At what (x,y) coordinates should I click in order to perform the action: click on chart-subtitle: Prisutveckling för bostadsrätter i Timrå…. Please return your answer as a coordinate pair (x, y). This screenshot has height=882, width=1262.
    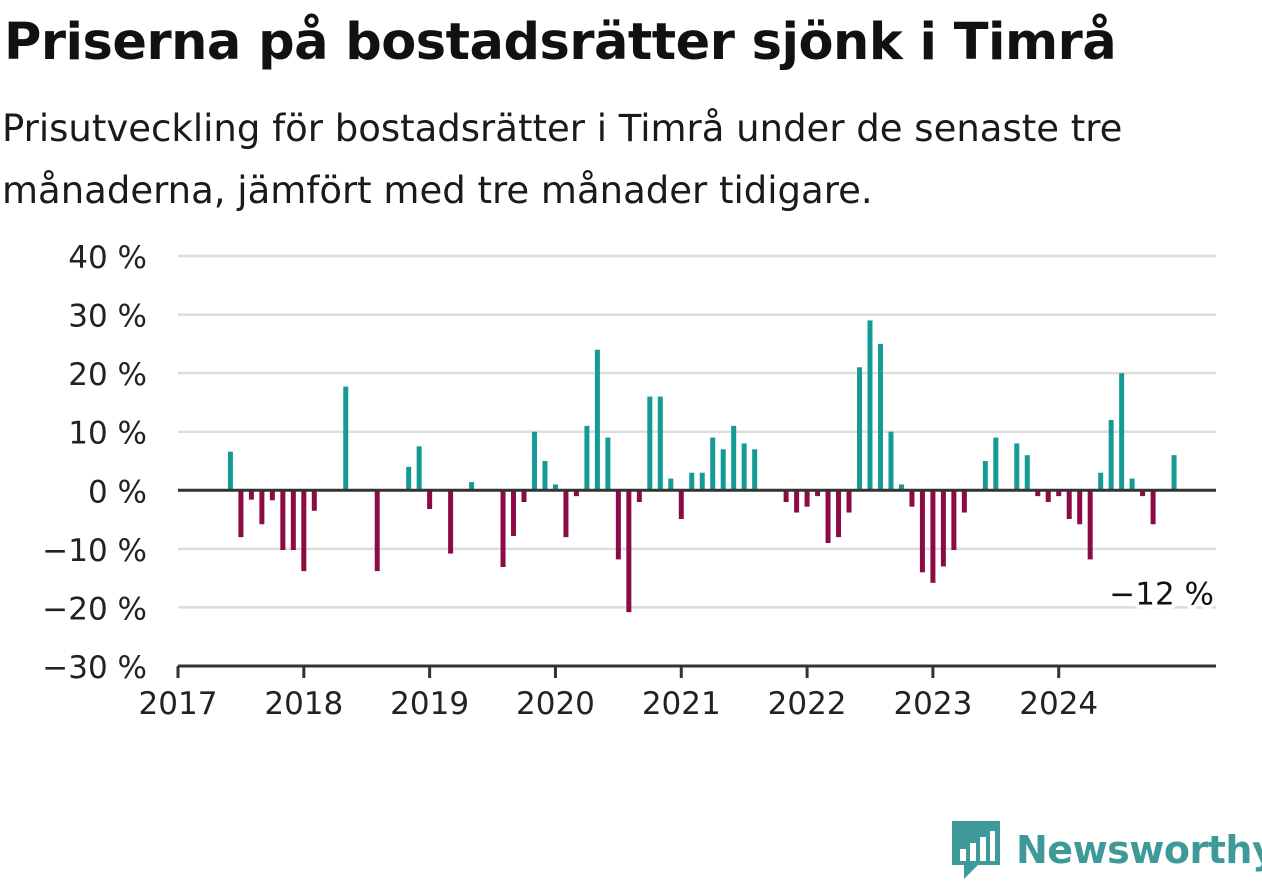
    Looking at the image, I should click on (562, 159).